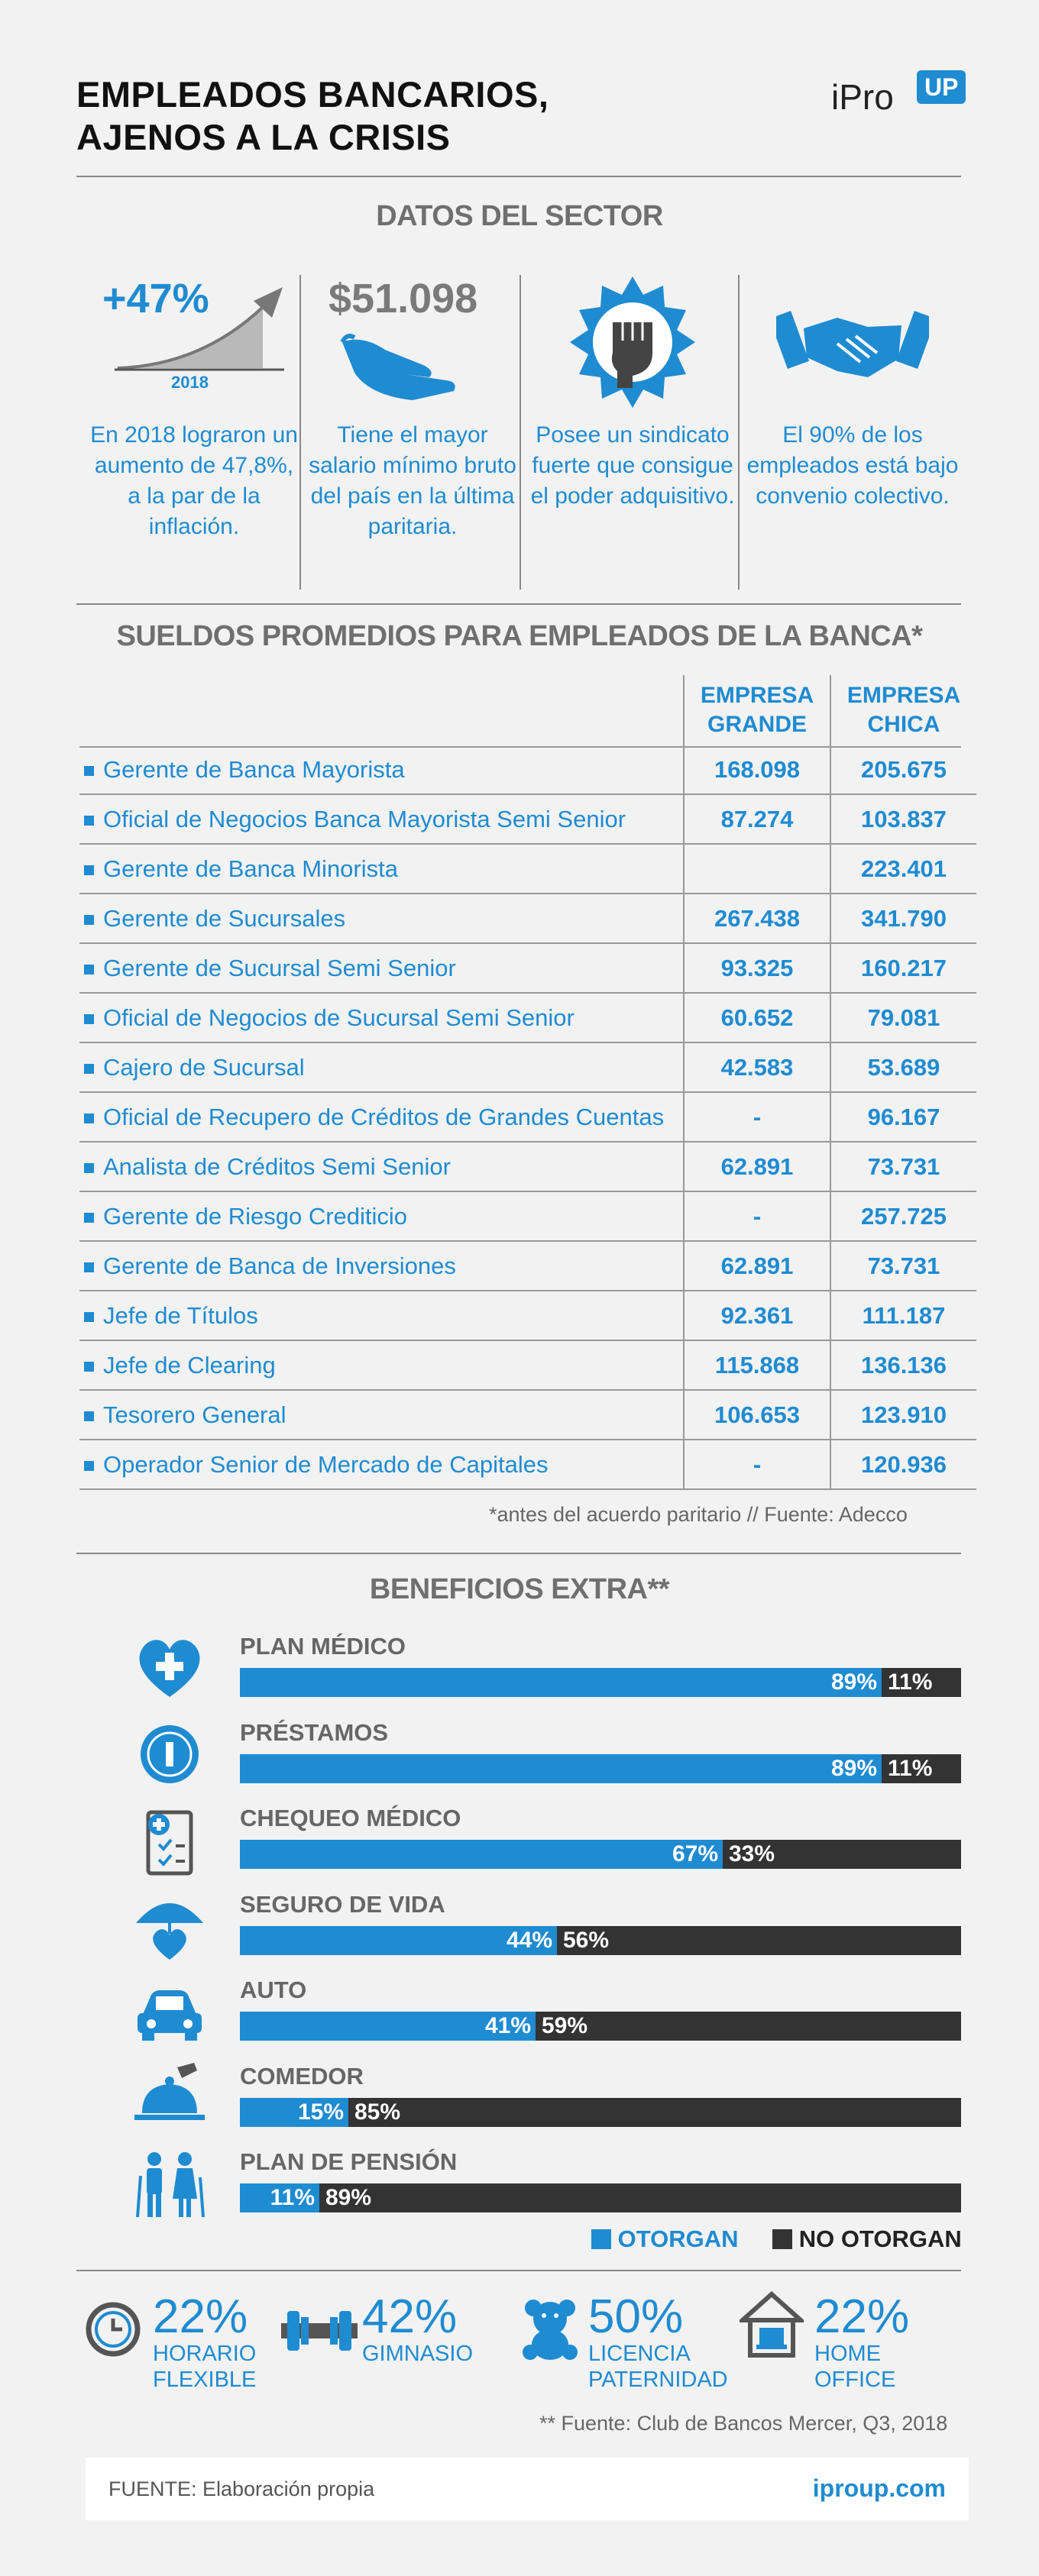  What do you see at coordinates (910, 1768) in the screenshot?
I see `bar-label-no-otorgan: 11%` at bounding box center [910, 1768].